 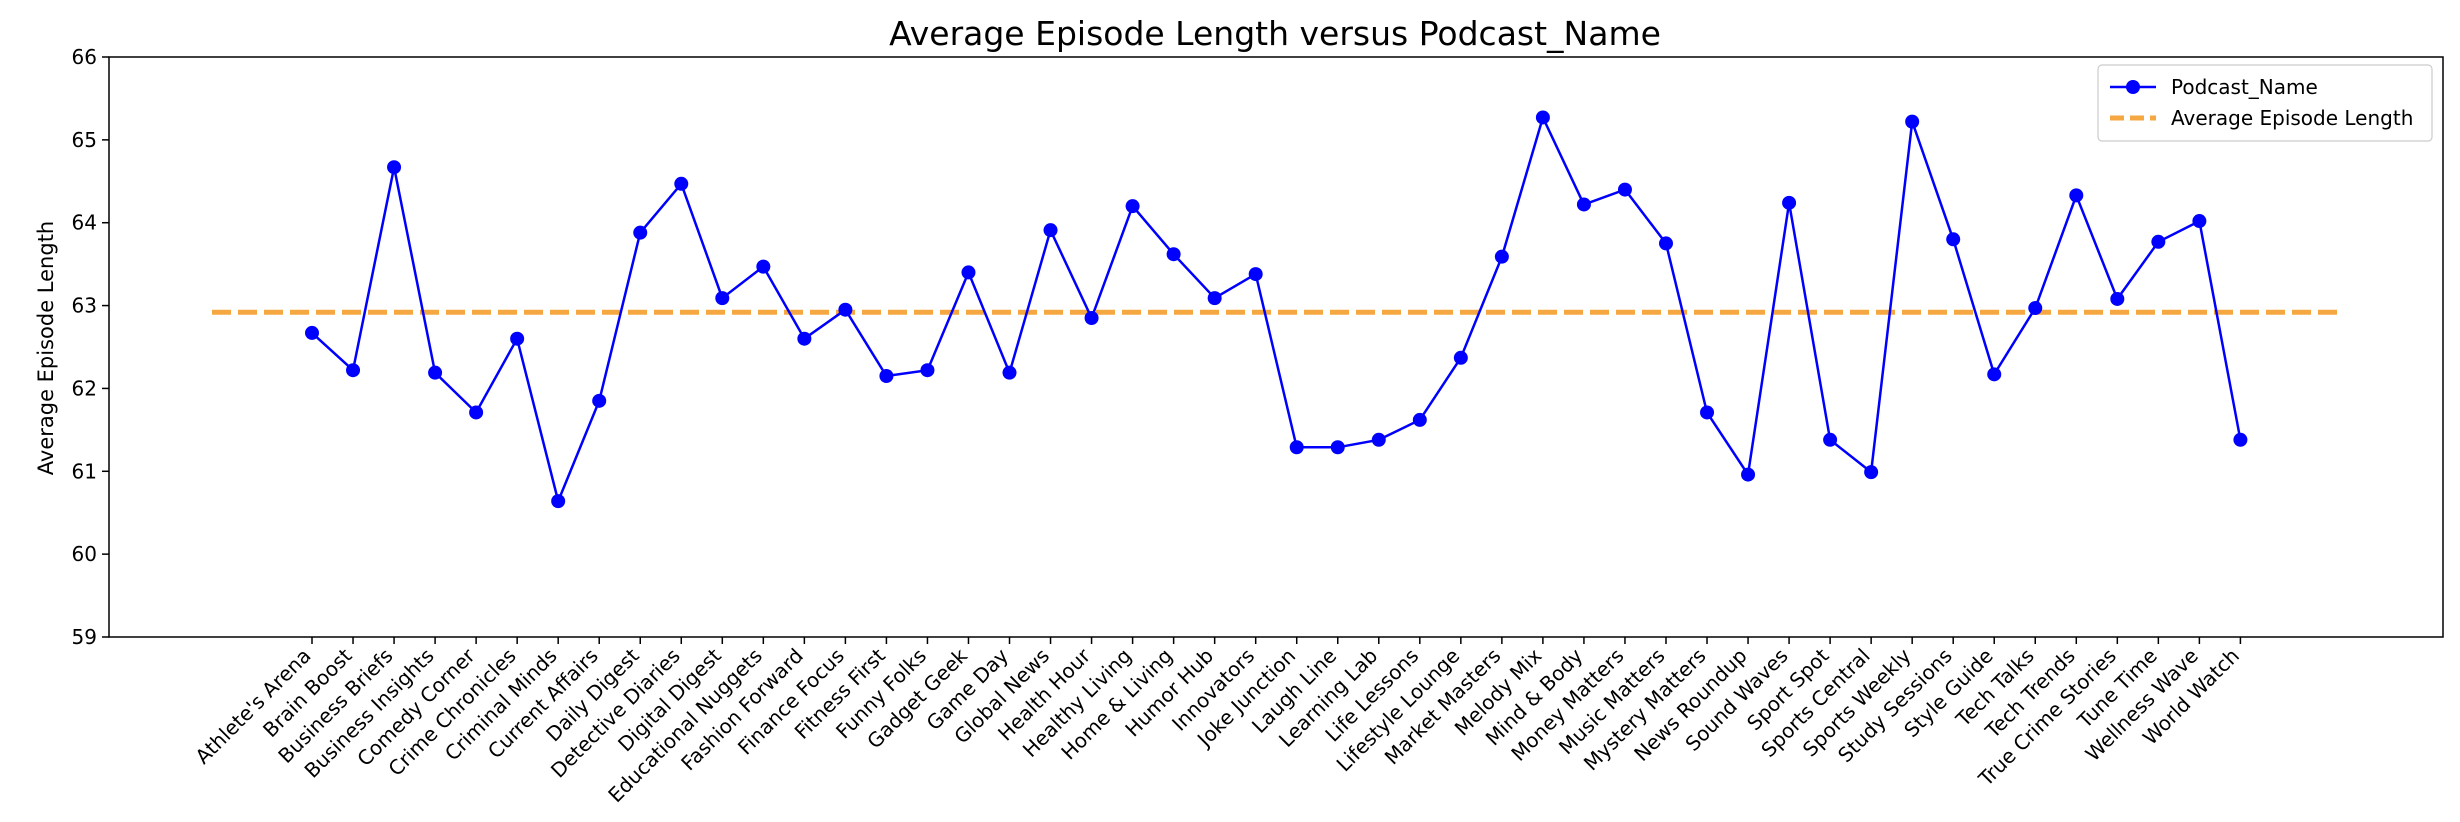 What do you see at coordinates (2244, 87) in the screenshot?
I see `legend-series-label: Podcast_Name` at bounding box center [2244, 87].